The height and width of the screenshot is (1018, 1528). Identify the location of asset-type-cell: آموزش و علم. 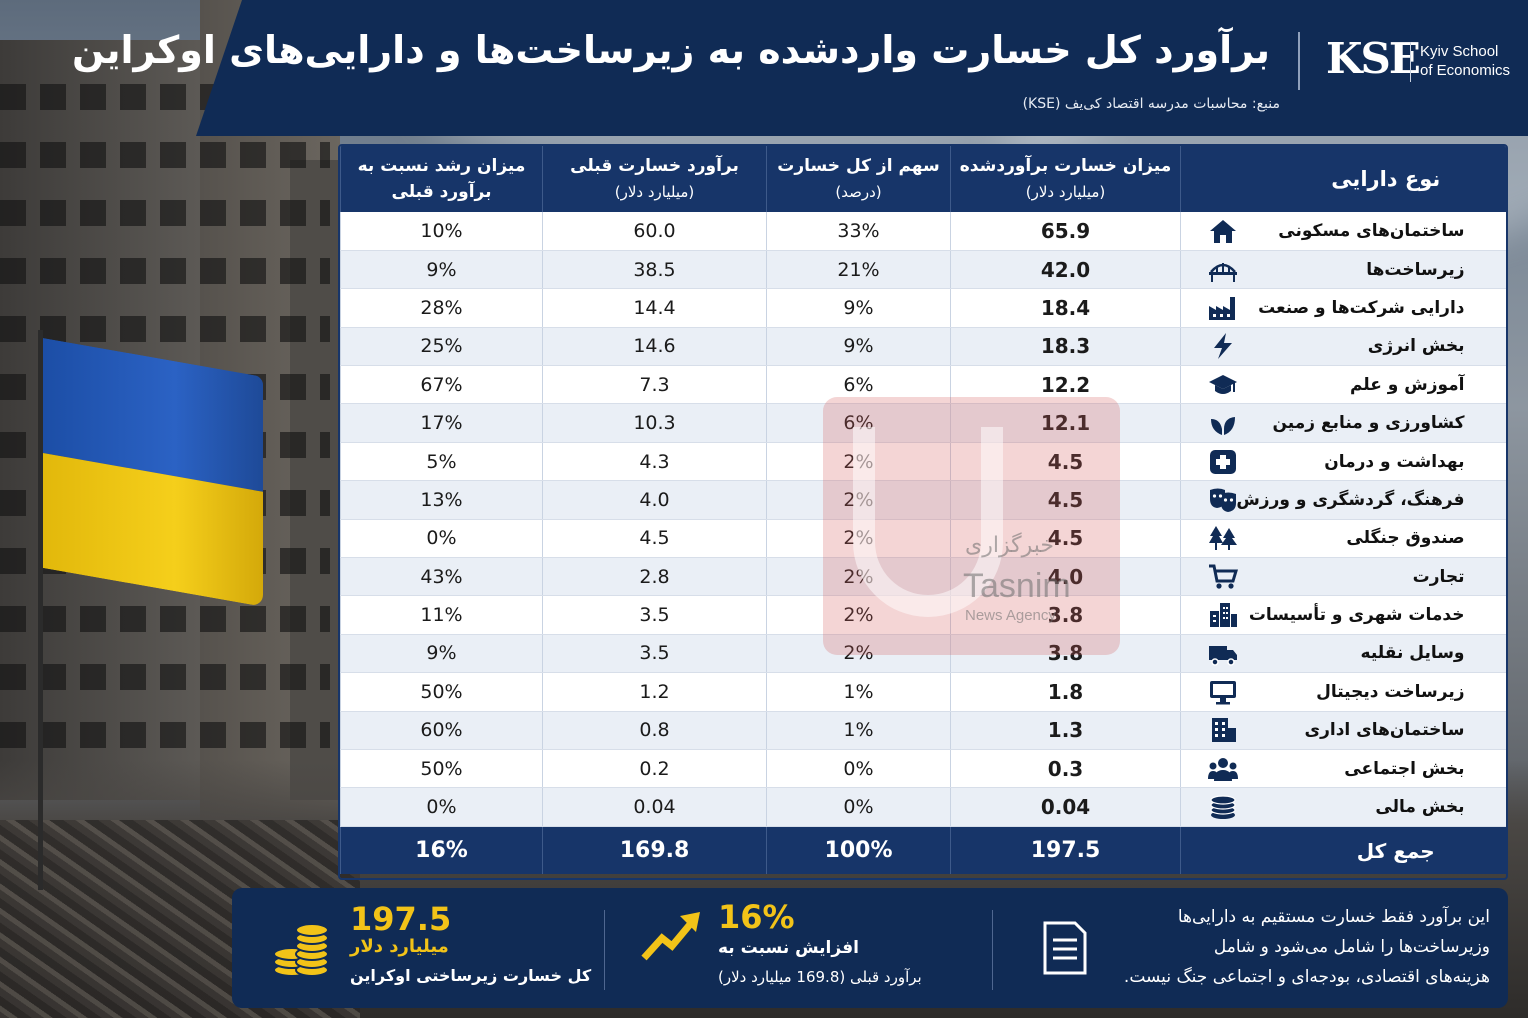
(1343, 385).